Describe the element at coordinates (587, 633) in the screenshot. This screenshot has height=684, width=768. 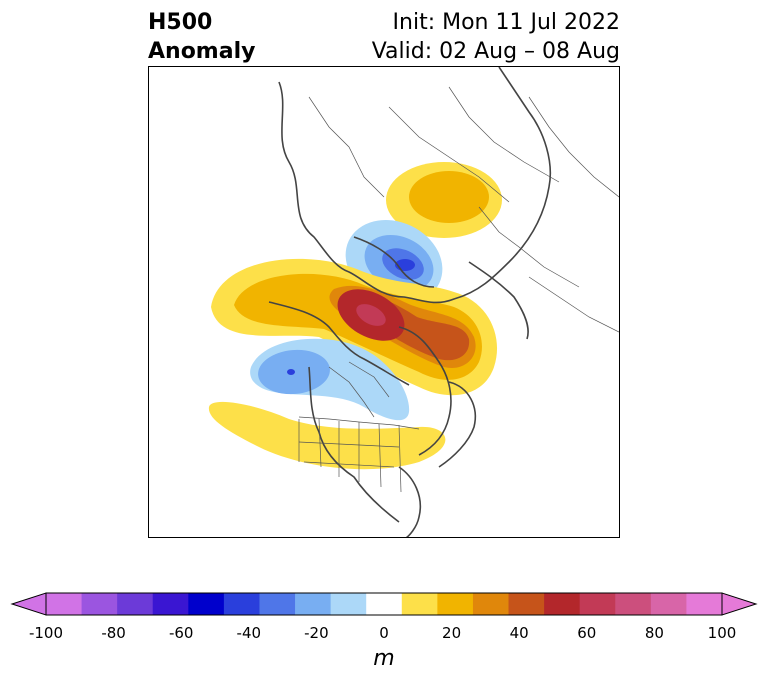
I see `colorbar-tick-label: 60` at that location.